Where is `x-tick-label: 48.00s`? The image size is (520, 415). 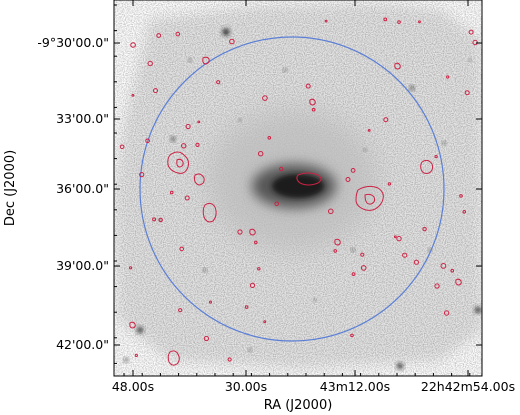
x-tick-label: 48.00s is located at coordinates (133, 386).